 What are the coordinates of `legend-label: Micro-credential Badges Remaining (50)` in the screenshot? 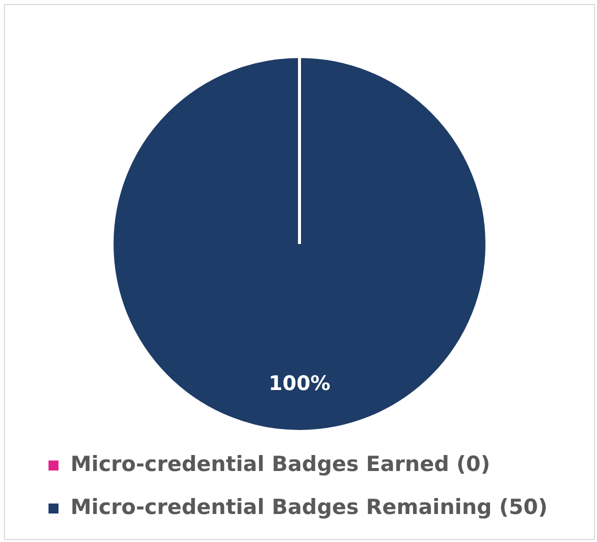 It's located at (309, 506).